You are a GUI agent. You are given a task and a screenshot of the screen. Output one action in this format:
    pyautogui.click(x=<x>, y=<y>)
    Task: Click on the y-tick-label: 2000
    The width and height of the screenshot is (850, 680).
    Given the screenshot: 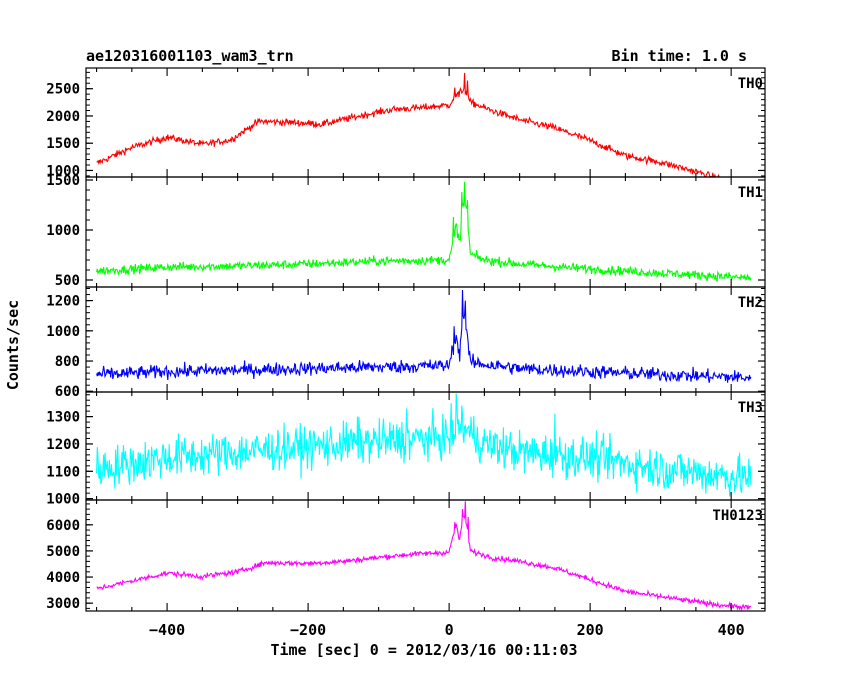 What is the action you would take?
    pyautogui.click(x=63, y=117)
    